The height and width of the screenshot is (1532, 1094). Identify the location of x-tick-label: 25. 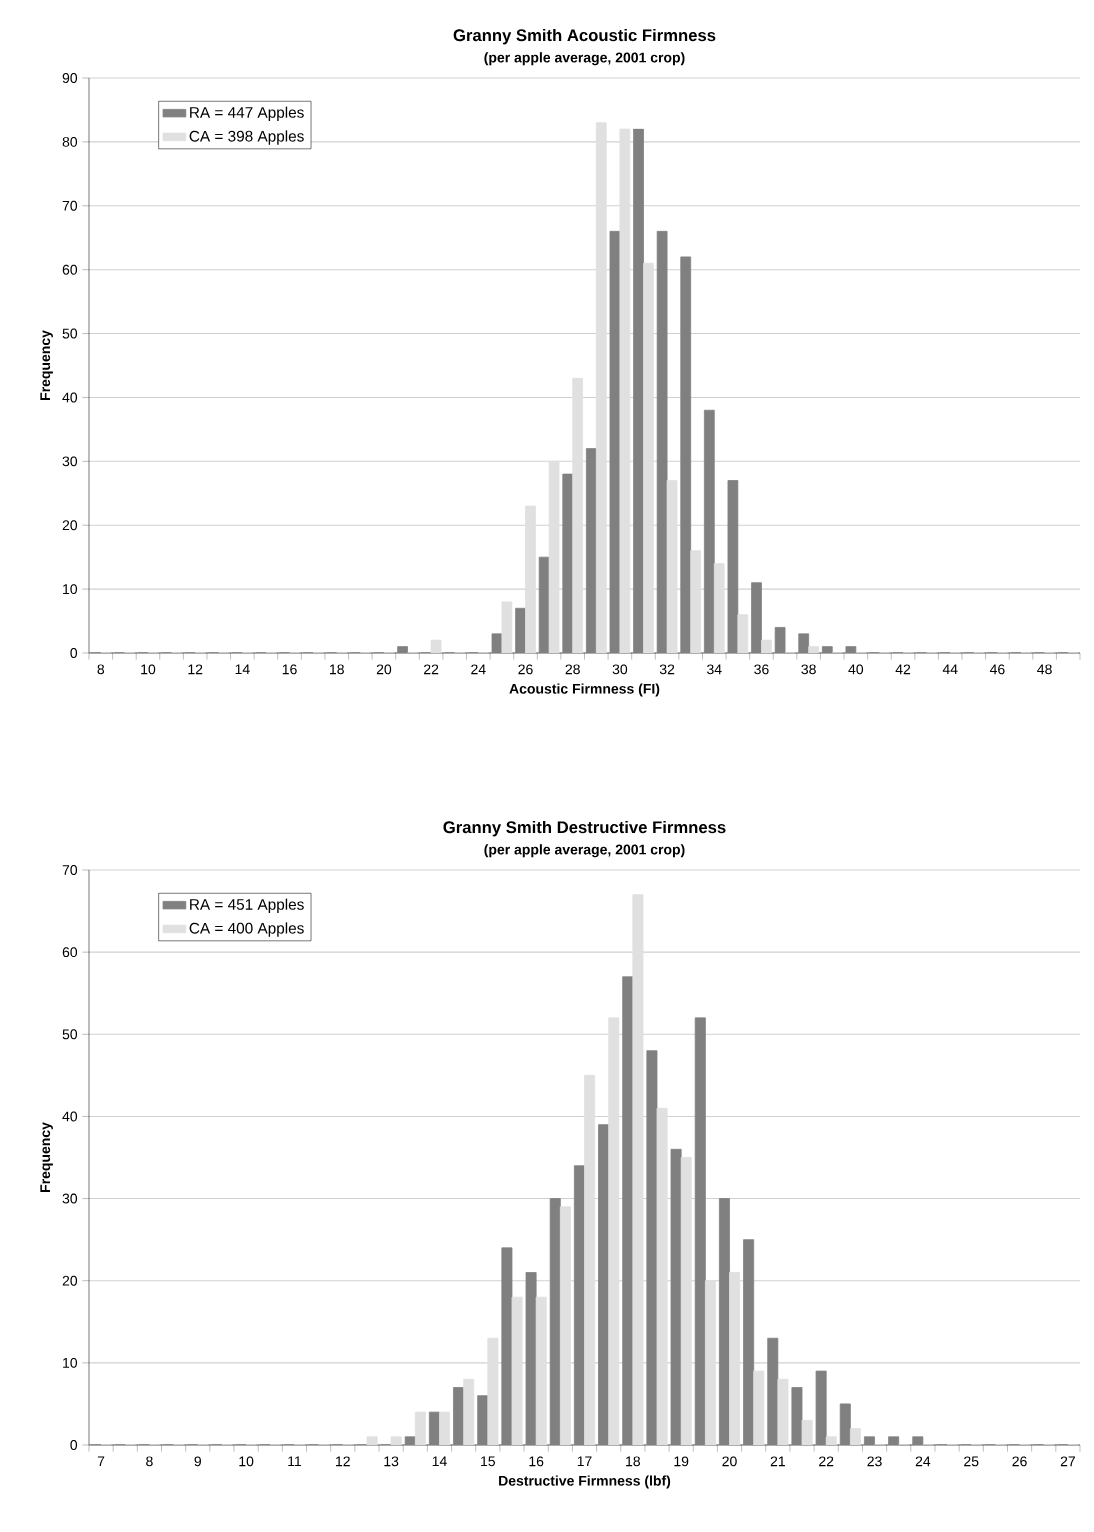
(971, 1461).